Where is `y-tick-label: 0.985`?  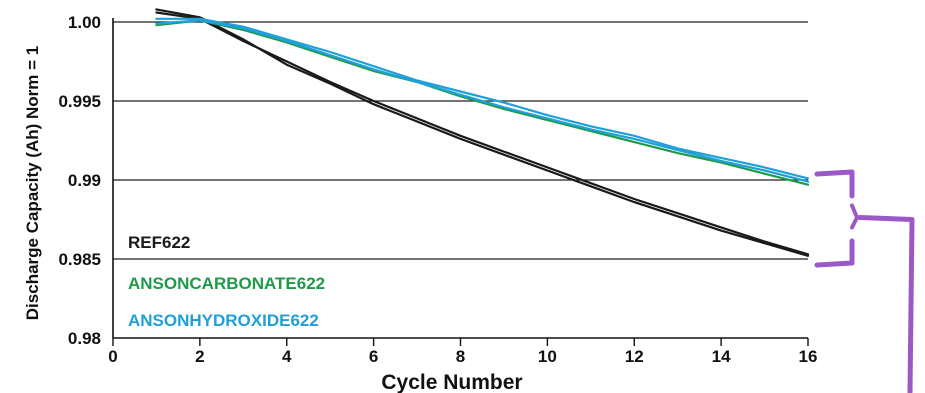
y-tick-label: 0.985 is located at coordinates (79, 259).